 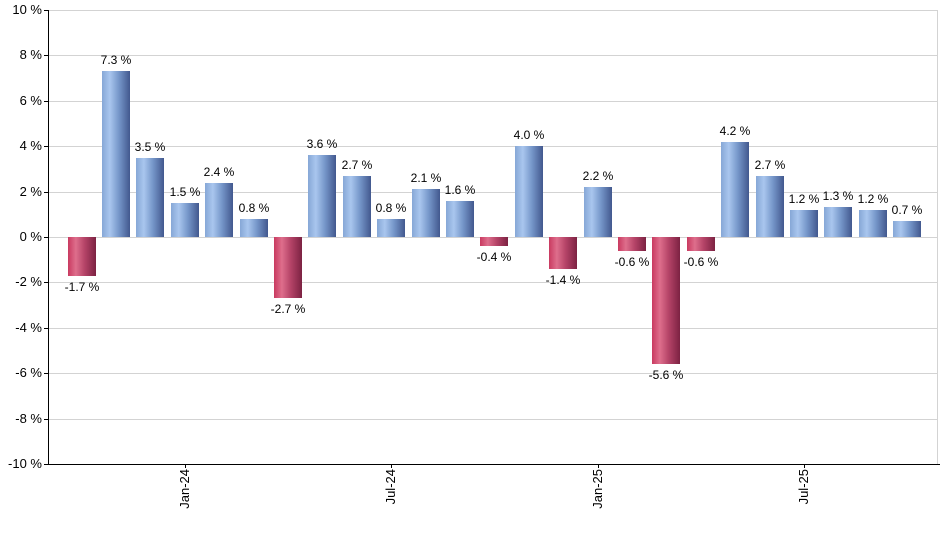 I want to click on y-tick-label: -6 %, so click(x=28, y=372).